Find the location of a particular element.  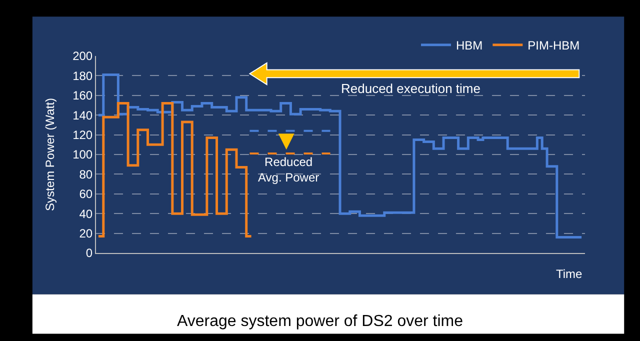

legend-label: HBM is located at coordinates (469, 45).